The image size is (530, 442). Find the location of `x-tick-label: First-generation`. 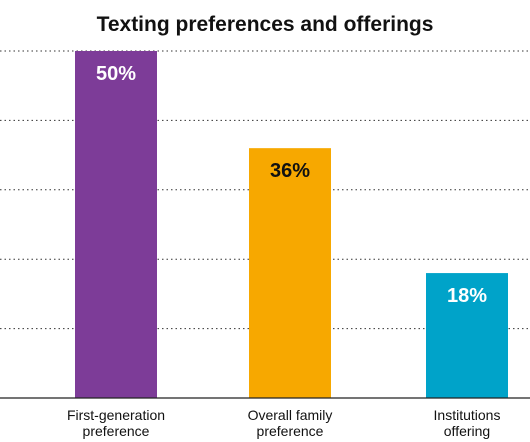

x-tick-label: First-generation is located at coordinates (116, 415).